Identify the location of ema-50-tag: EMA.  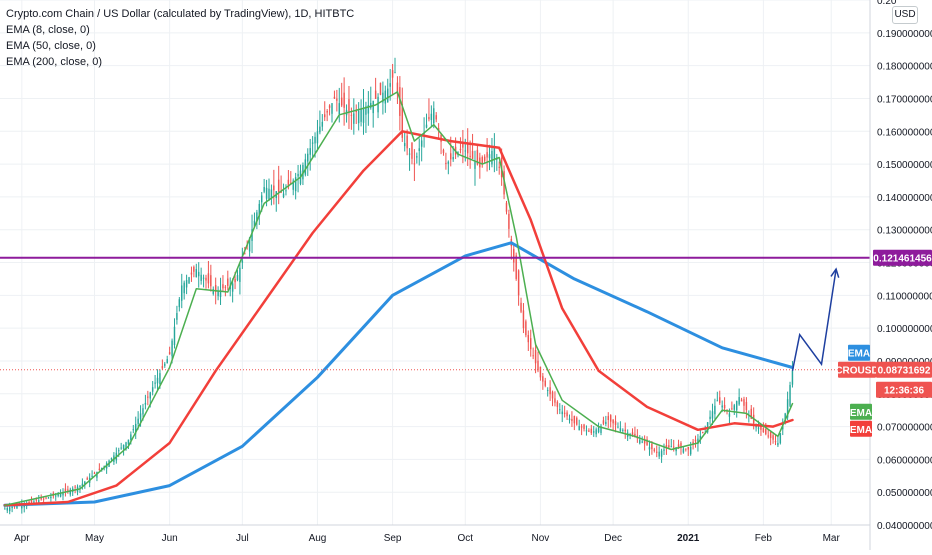
(861, 430).